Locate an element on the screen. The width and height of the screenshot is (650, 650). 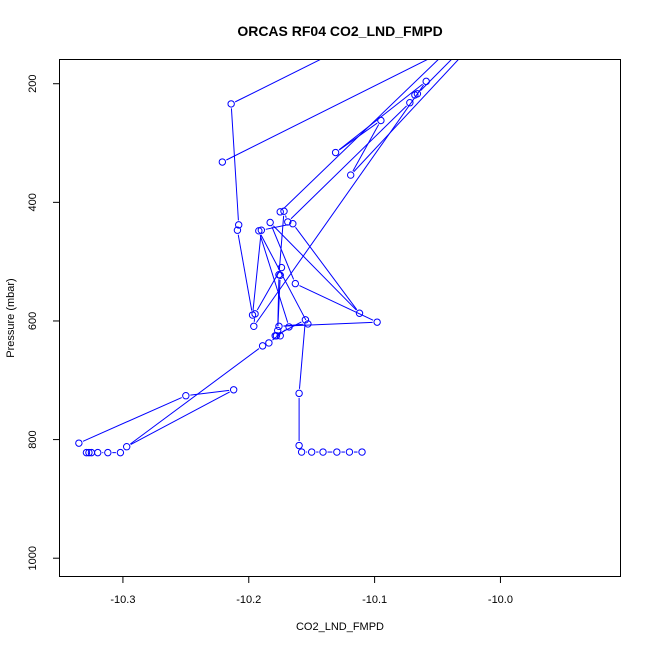
y-tick-label: 1000 is located at coordinates (33, 558).